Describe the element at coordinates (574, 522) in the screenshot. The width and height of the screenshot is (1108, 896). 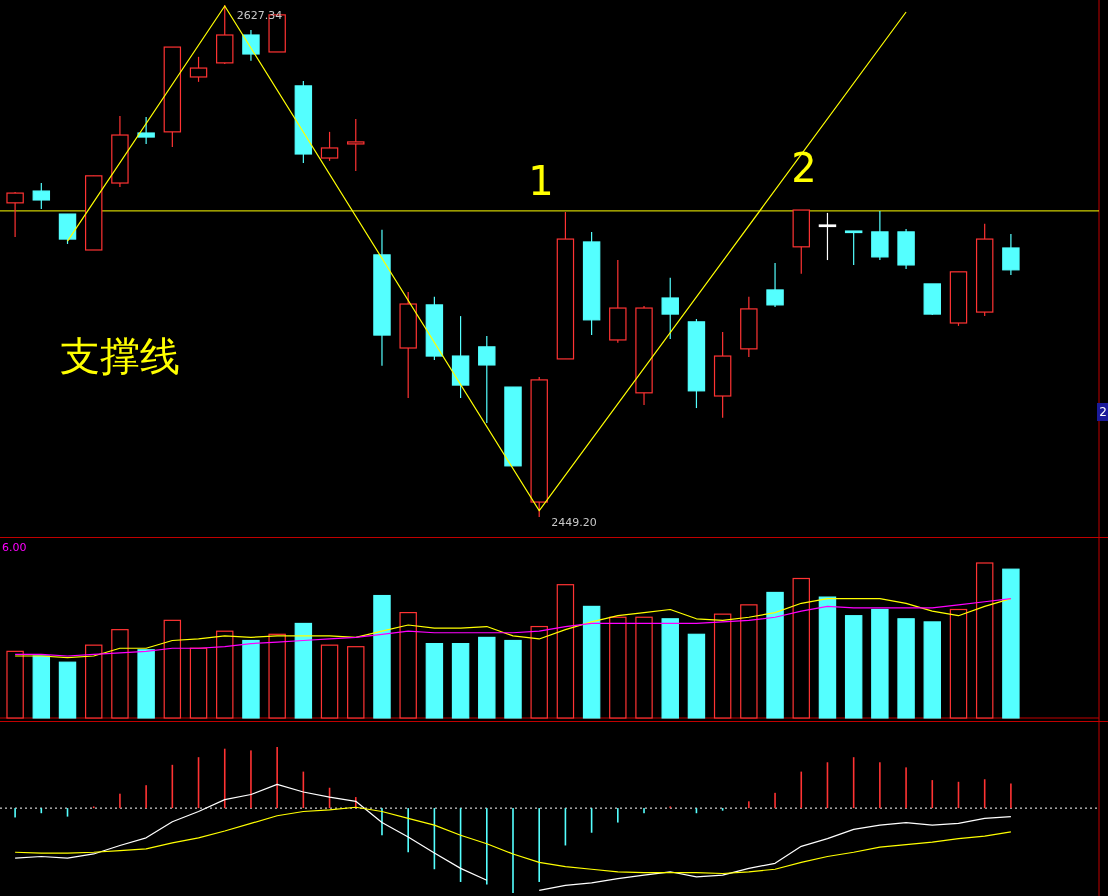
I see `annotation: 2449.20` at that location.